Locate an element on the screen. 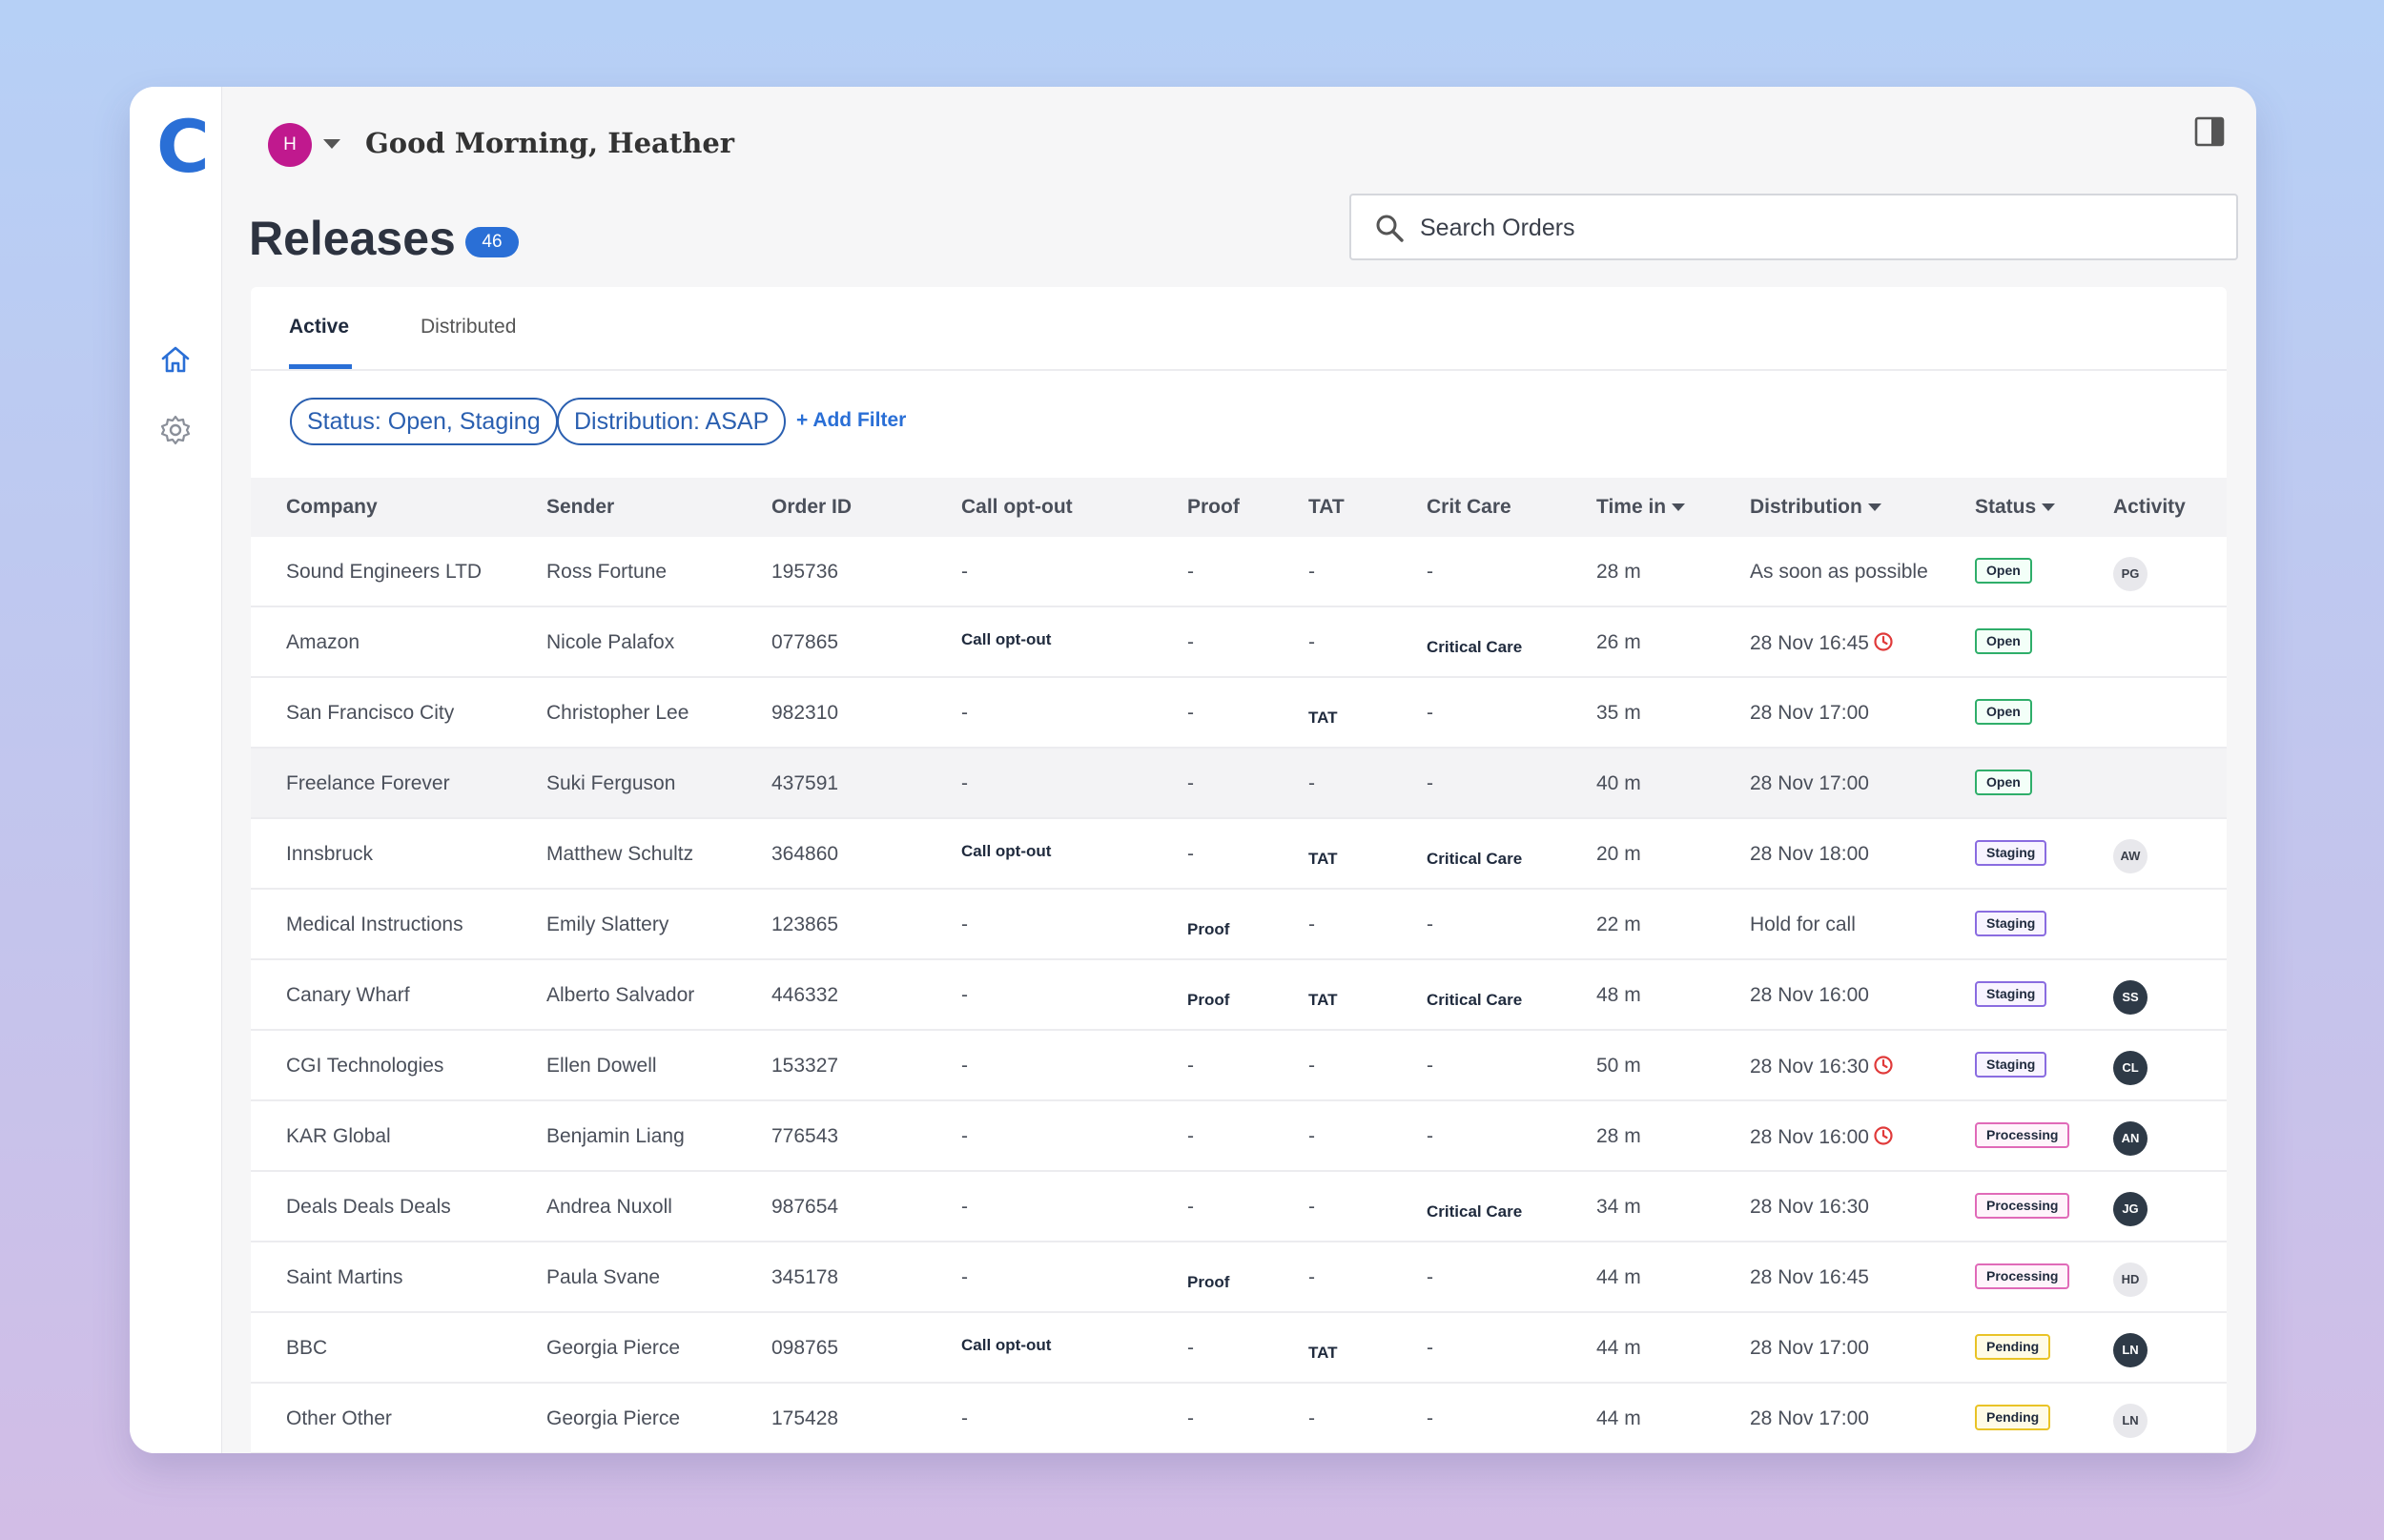 The height and width of the screenshot is (1540, 2384). cell-order-id-text: 175428 is located at coordinates (805, 1418).